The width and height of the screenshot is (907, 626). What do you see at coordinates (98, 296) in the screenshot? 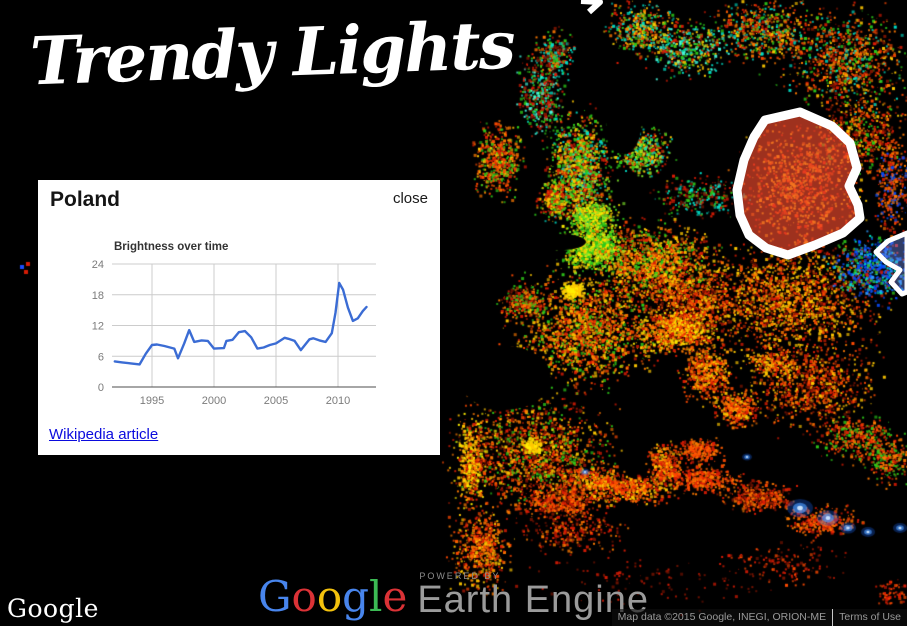
I see `svg-text: 18` at bounding box center [98, 296].